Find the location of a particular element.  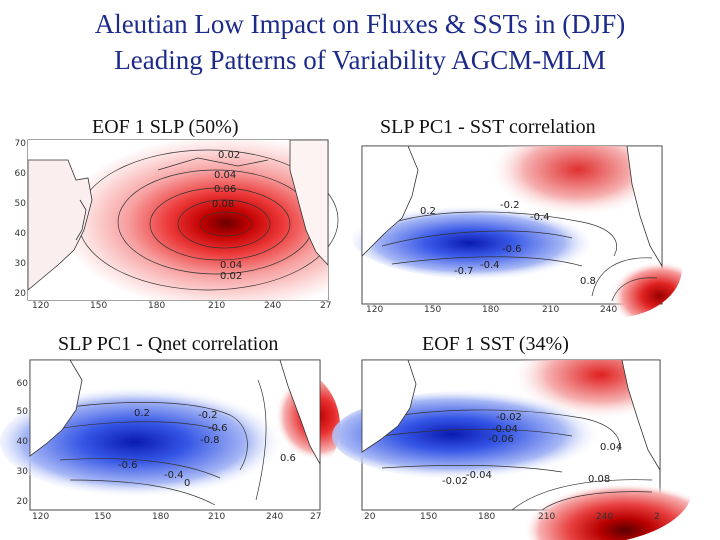

contour-label: 0.6 is located at coordinates (288, 458).